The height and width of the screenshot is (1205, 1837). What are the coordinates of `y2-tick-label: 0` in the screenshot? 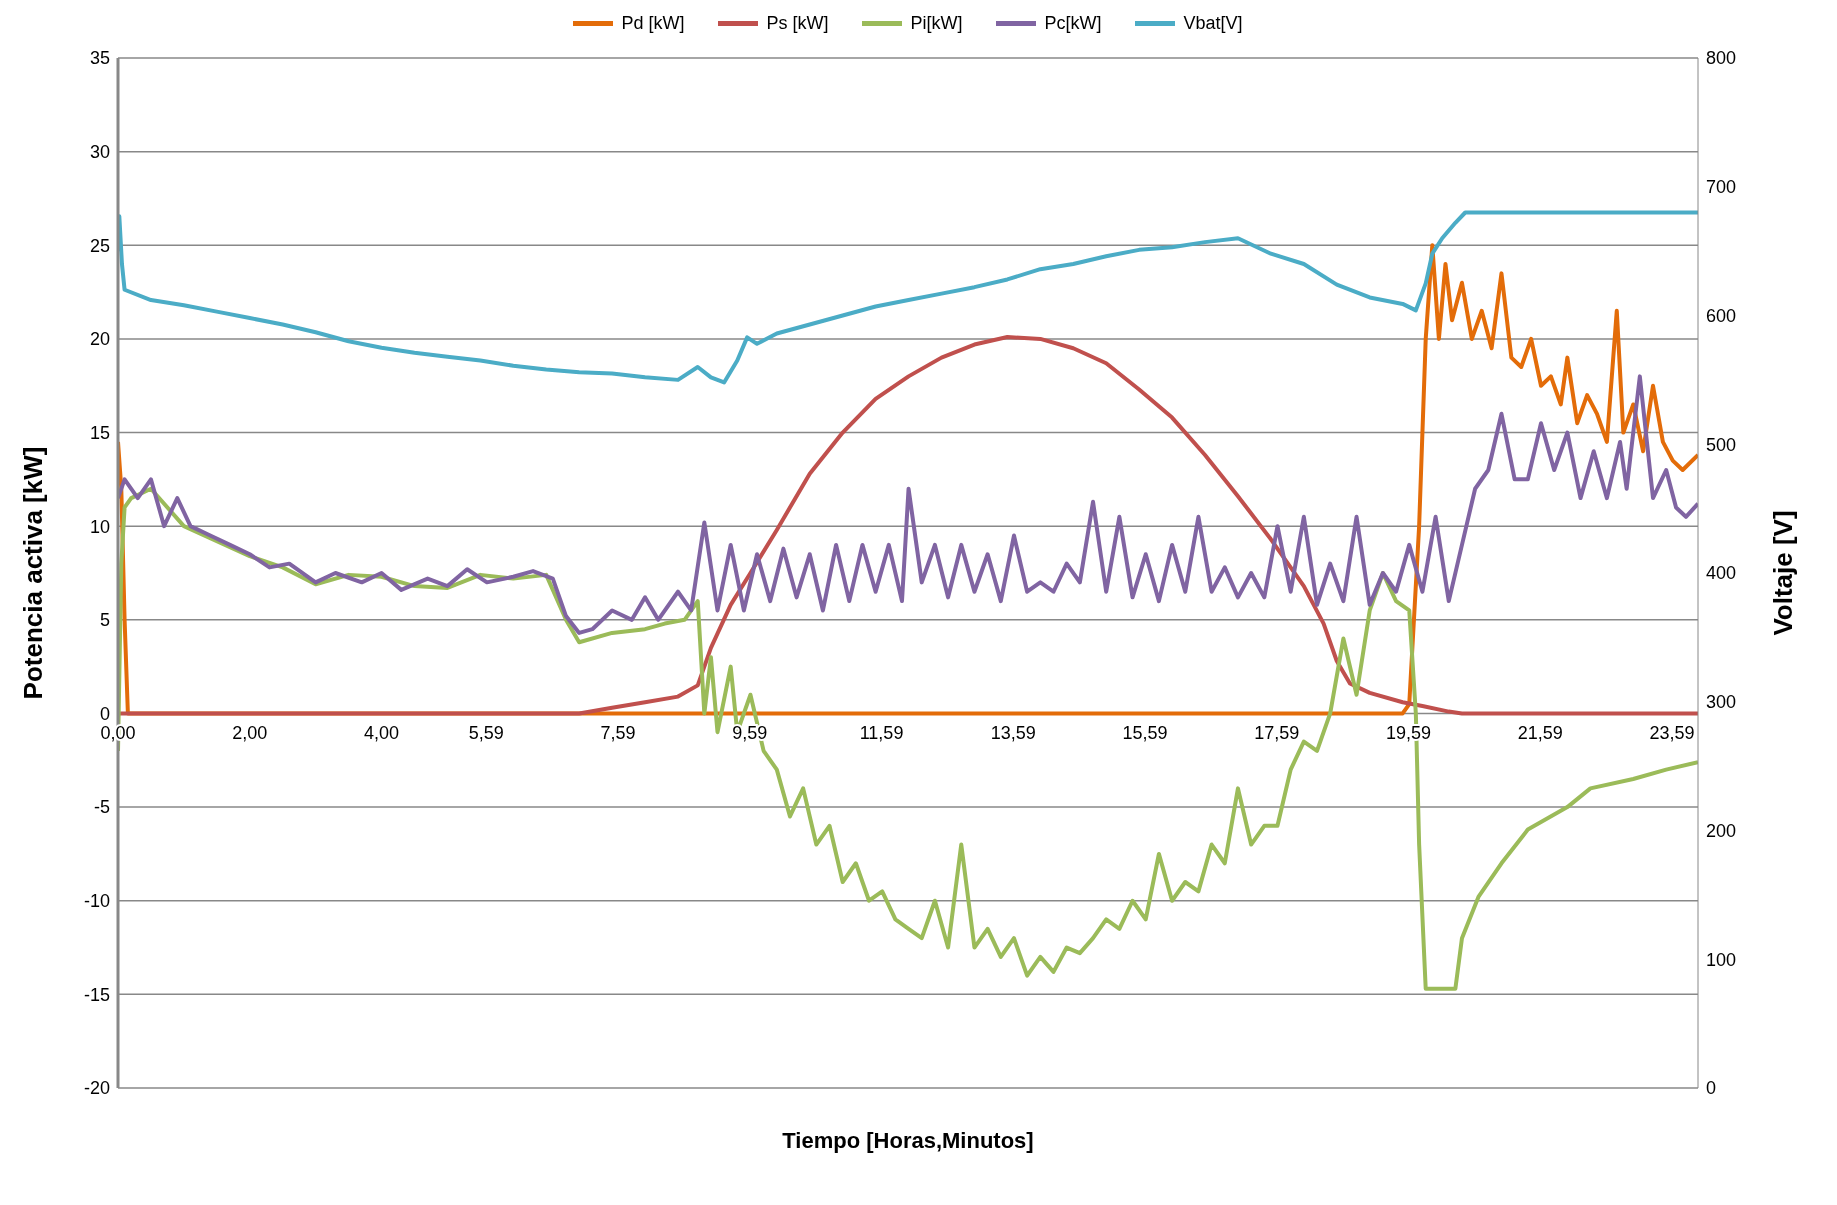 It's located at (1711, 1088).